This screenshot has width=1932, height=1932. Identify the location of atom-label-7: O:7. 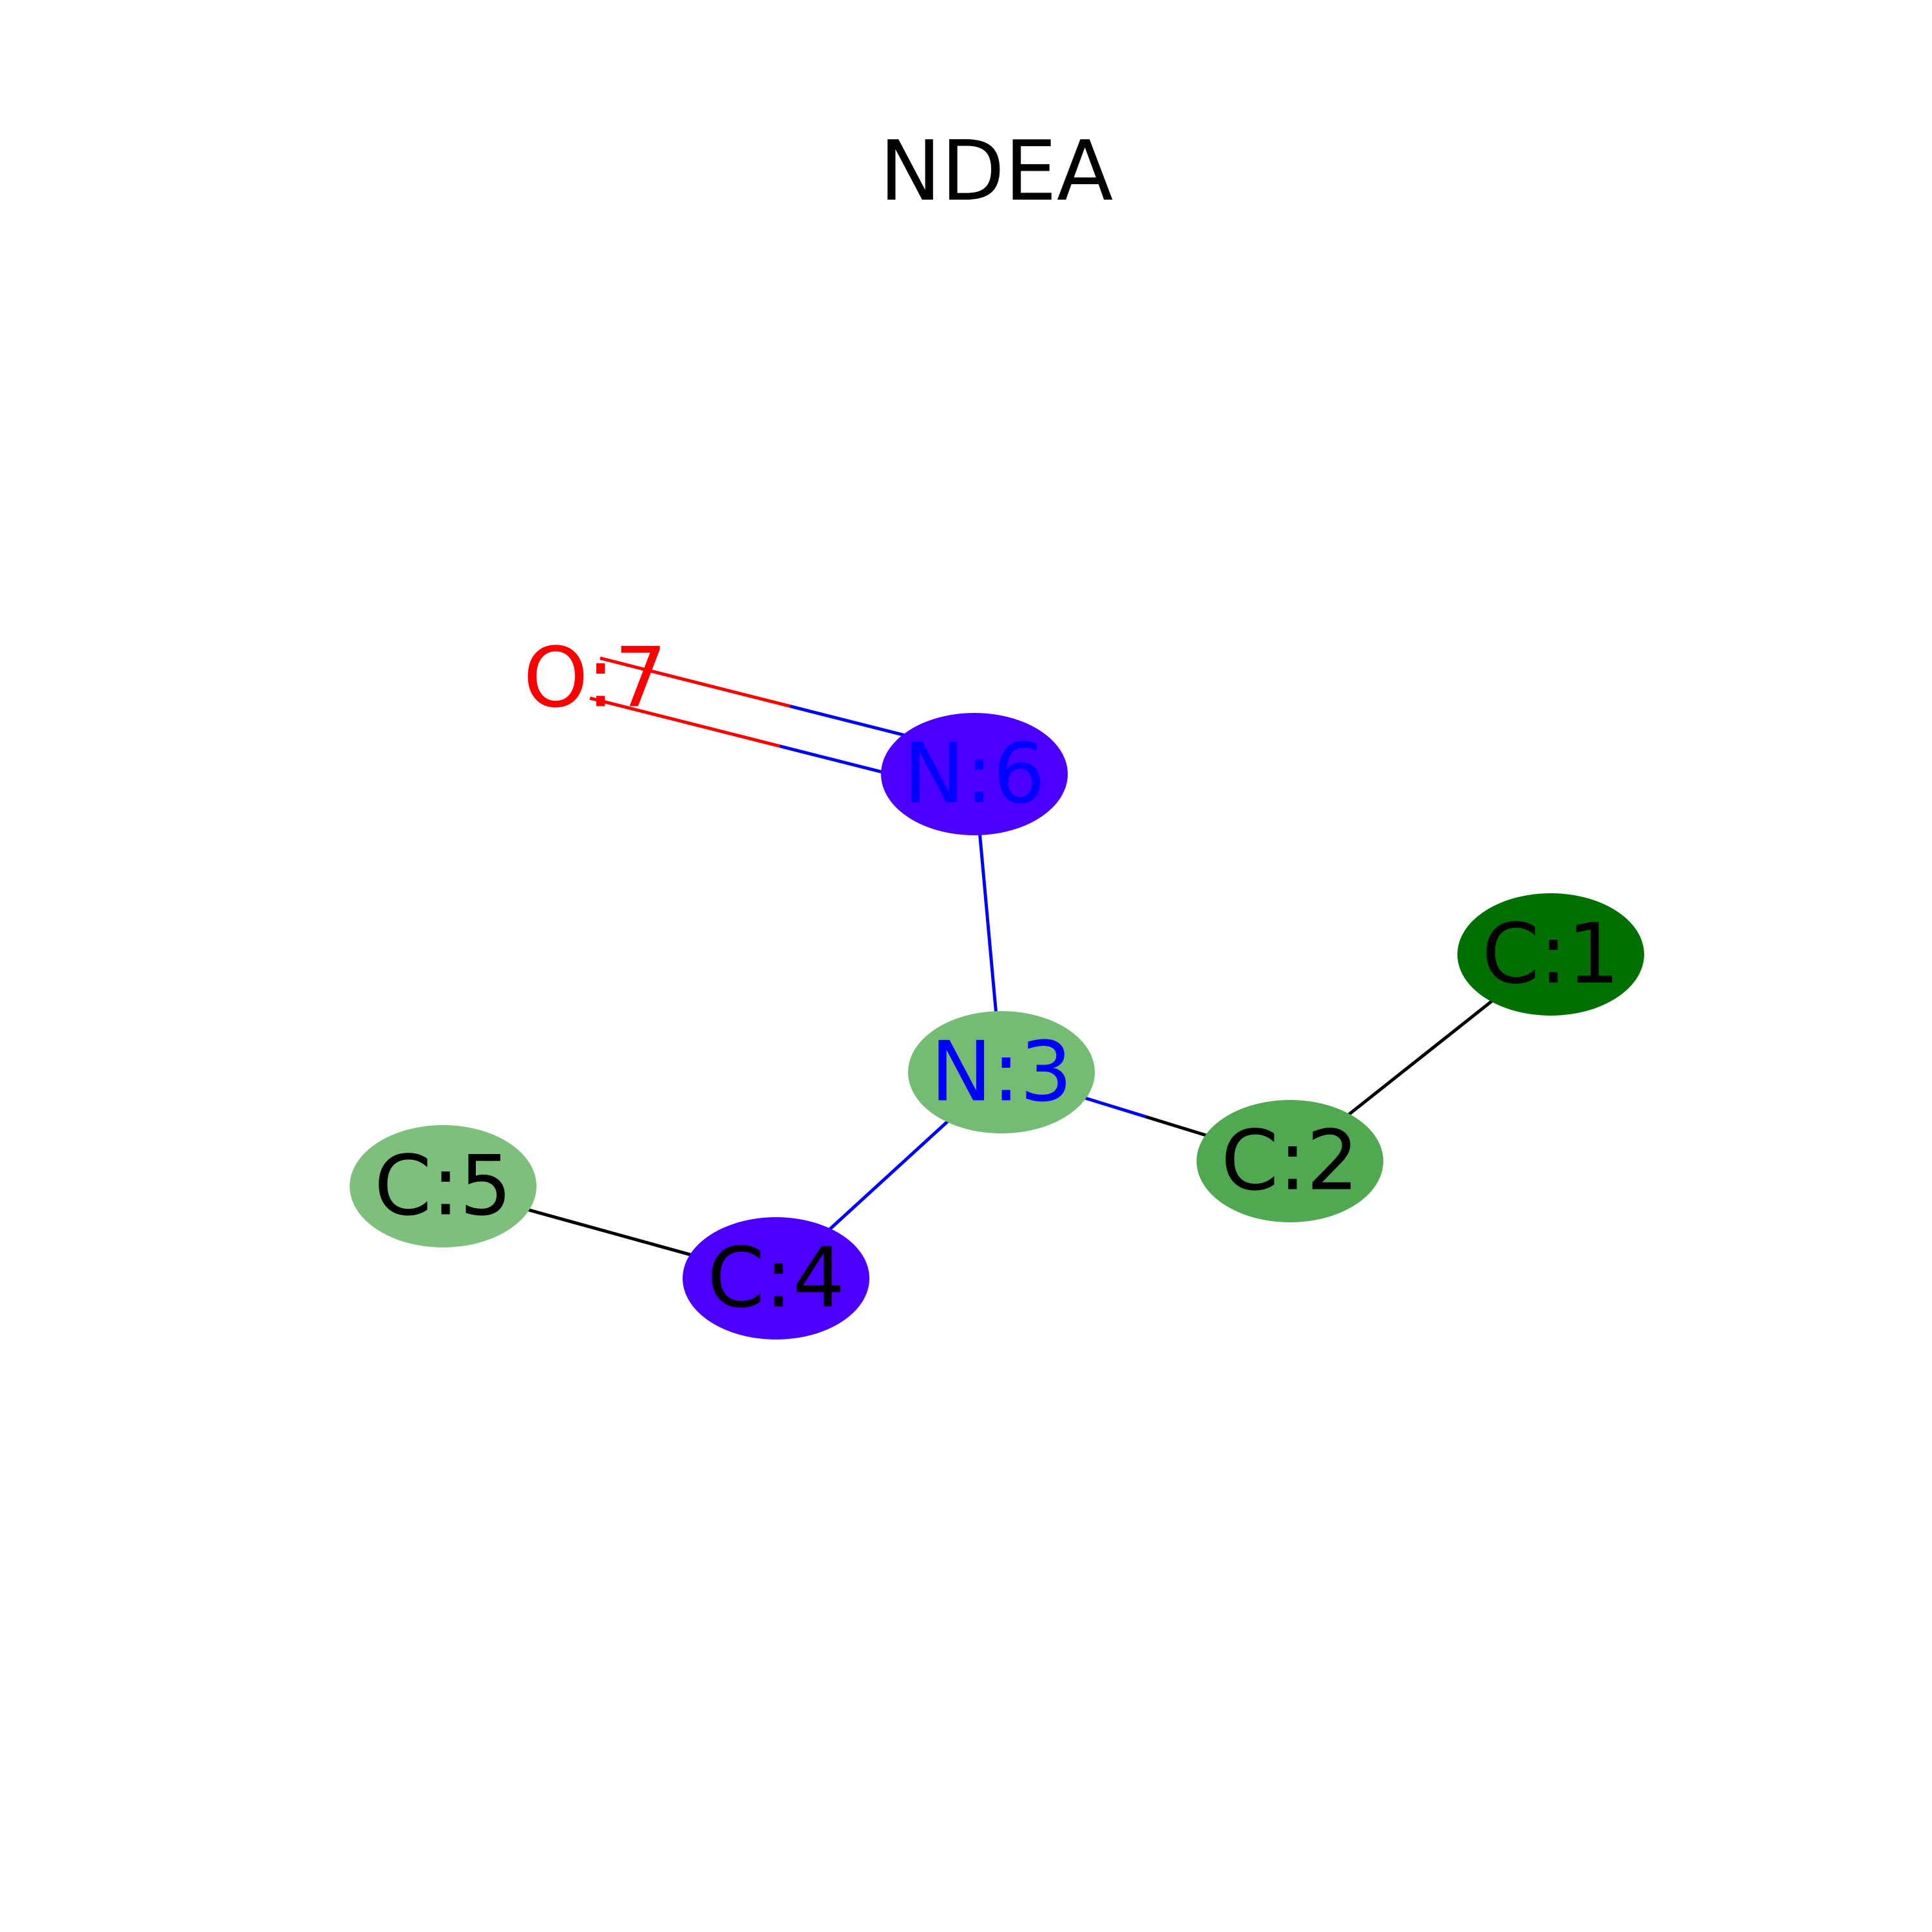
(595, 678).